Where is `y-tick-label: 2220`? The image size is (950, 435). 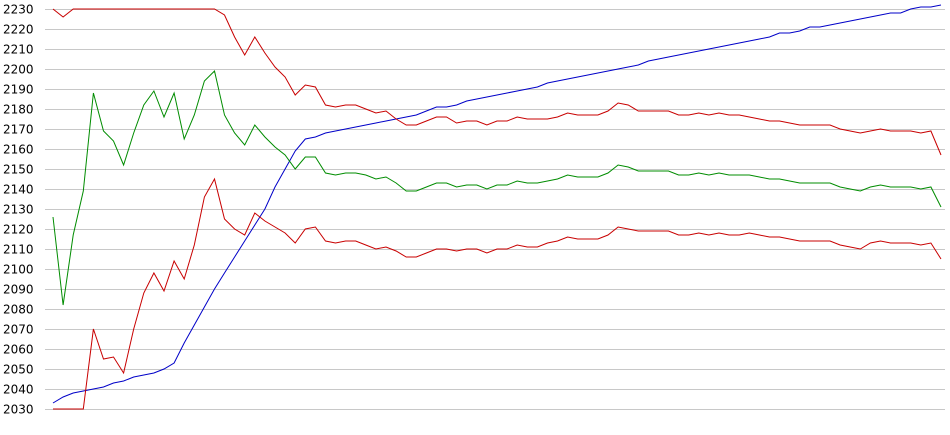
y-tick-label: 2220 is located at coordinates (18, 30).